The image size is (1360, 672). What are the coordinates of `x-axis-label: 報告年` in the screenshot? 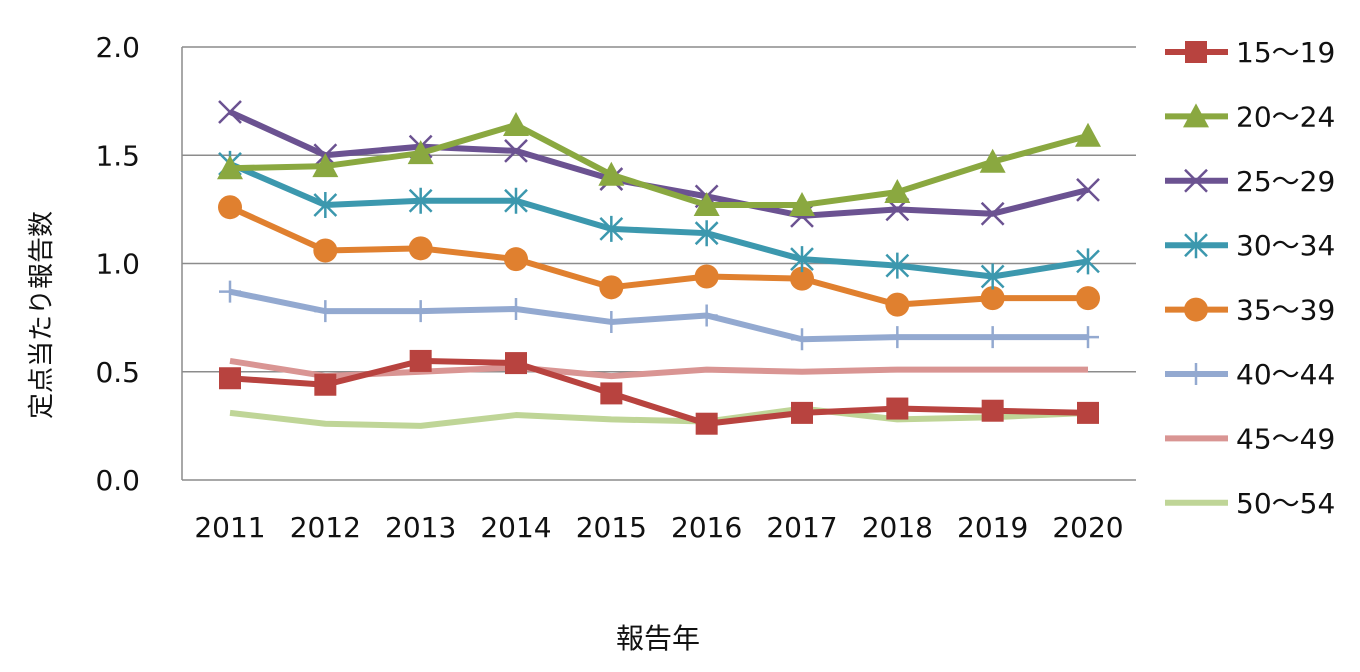 It's located at (658, 638).